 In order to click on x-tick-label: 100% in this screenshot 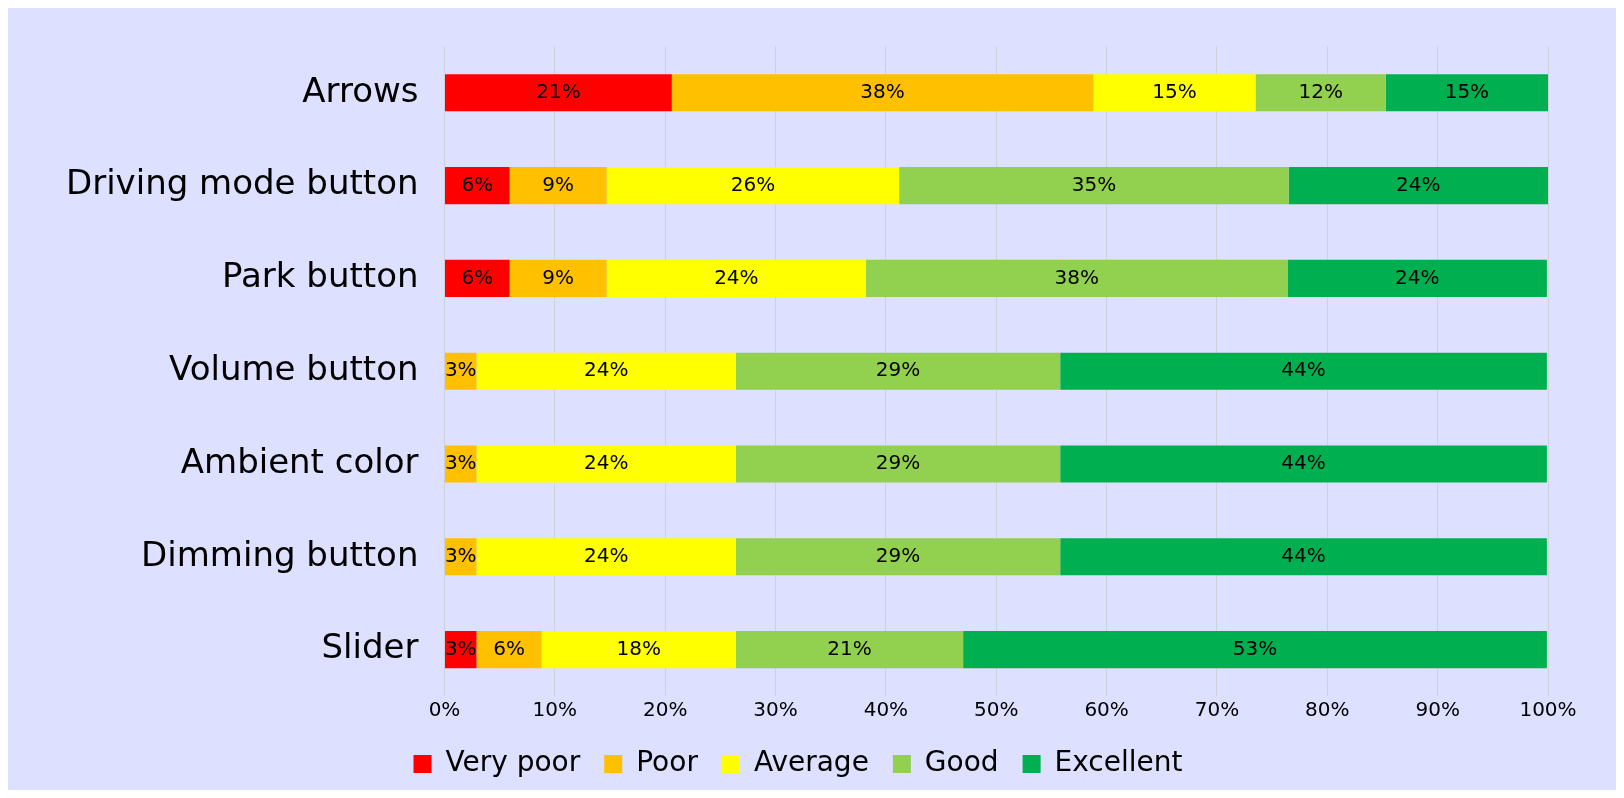, I will do `click(1548, 709)`.